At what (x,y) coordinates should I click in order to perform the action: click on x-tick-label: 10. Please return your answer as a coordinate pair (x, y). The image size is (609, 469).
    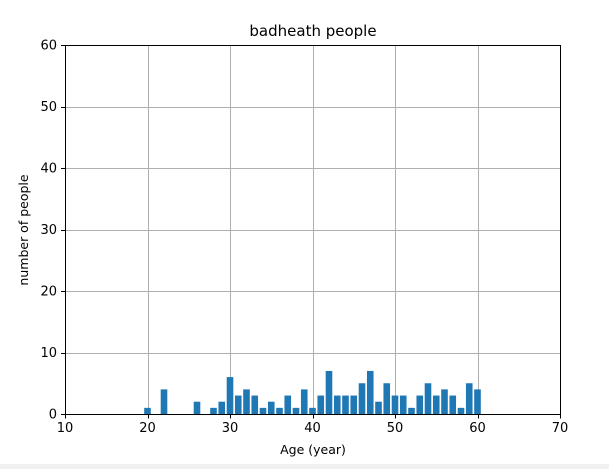
    Looking at the image, I should click on (65, 428).